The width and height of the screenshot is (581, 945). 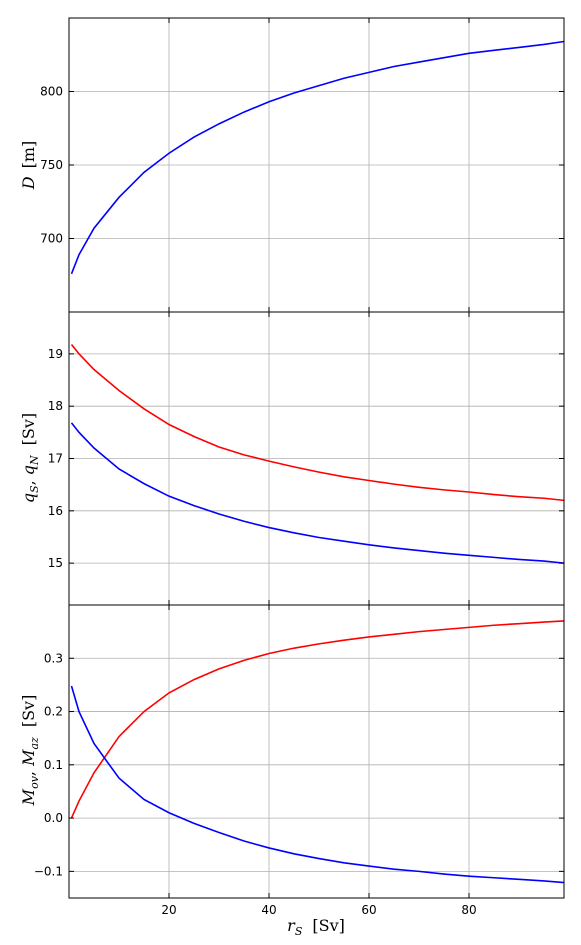 What do you see at coordinates (316, 927) in the screenshot?
I see `x-axis-label: rS [Sv]` at bounding box center [316, 927].